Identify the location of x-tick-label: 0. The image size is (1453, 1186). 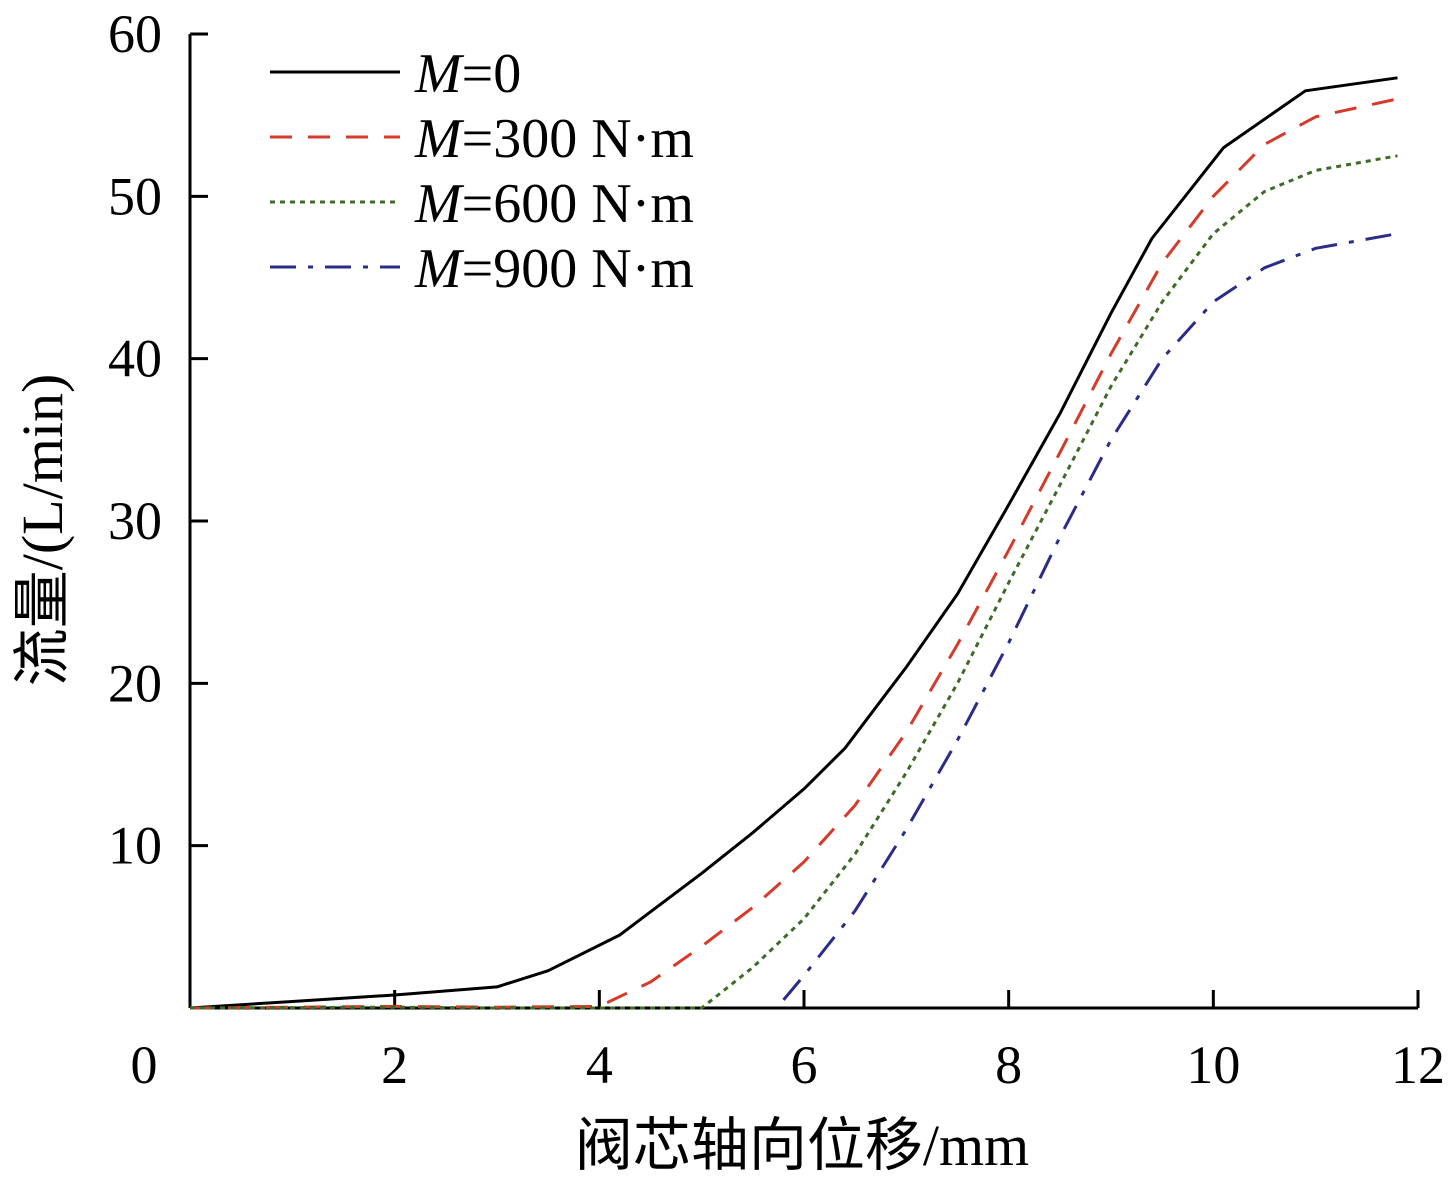
(144, 1065).